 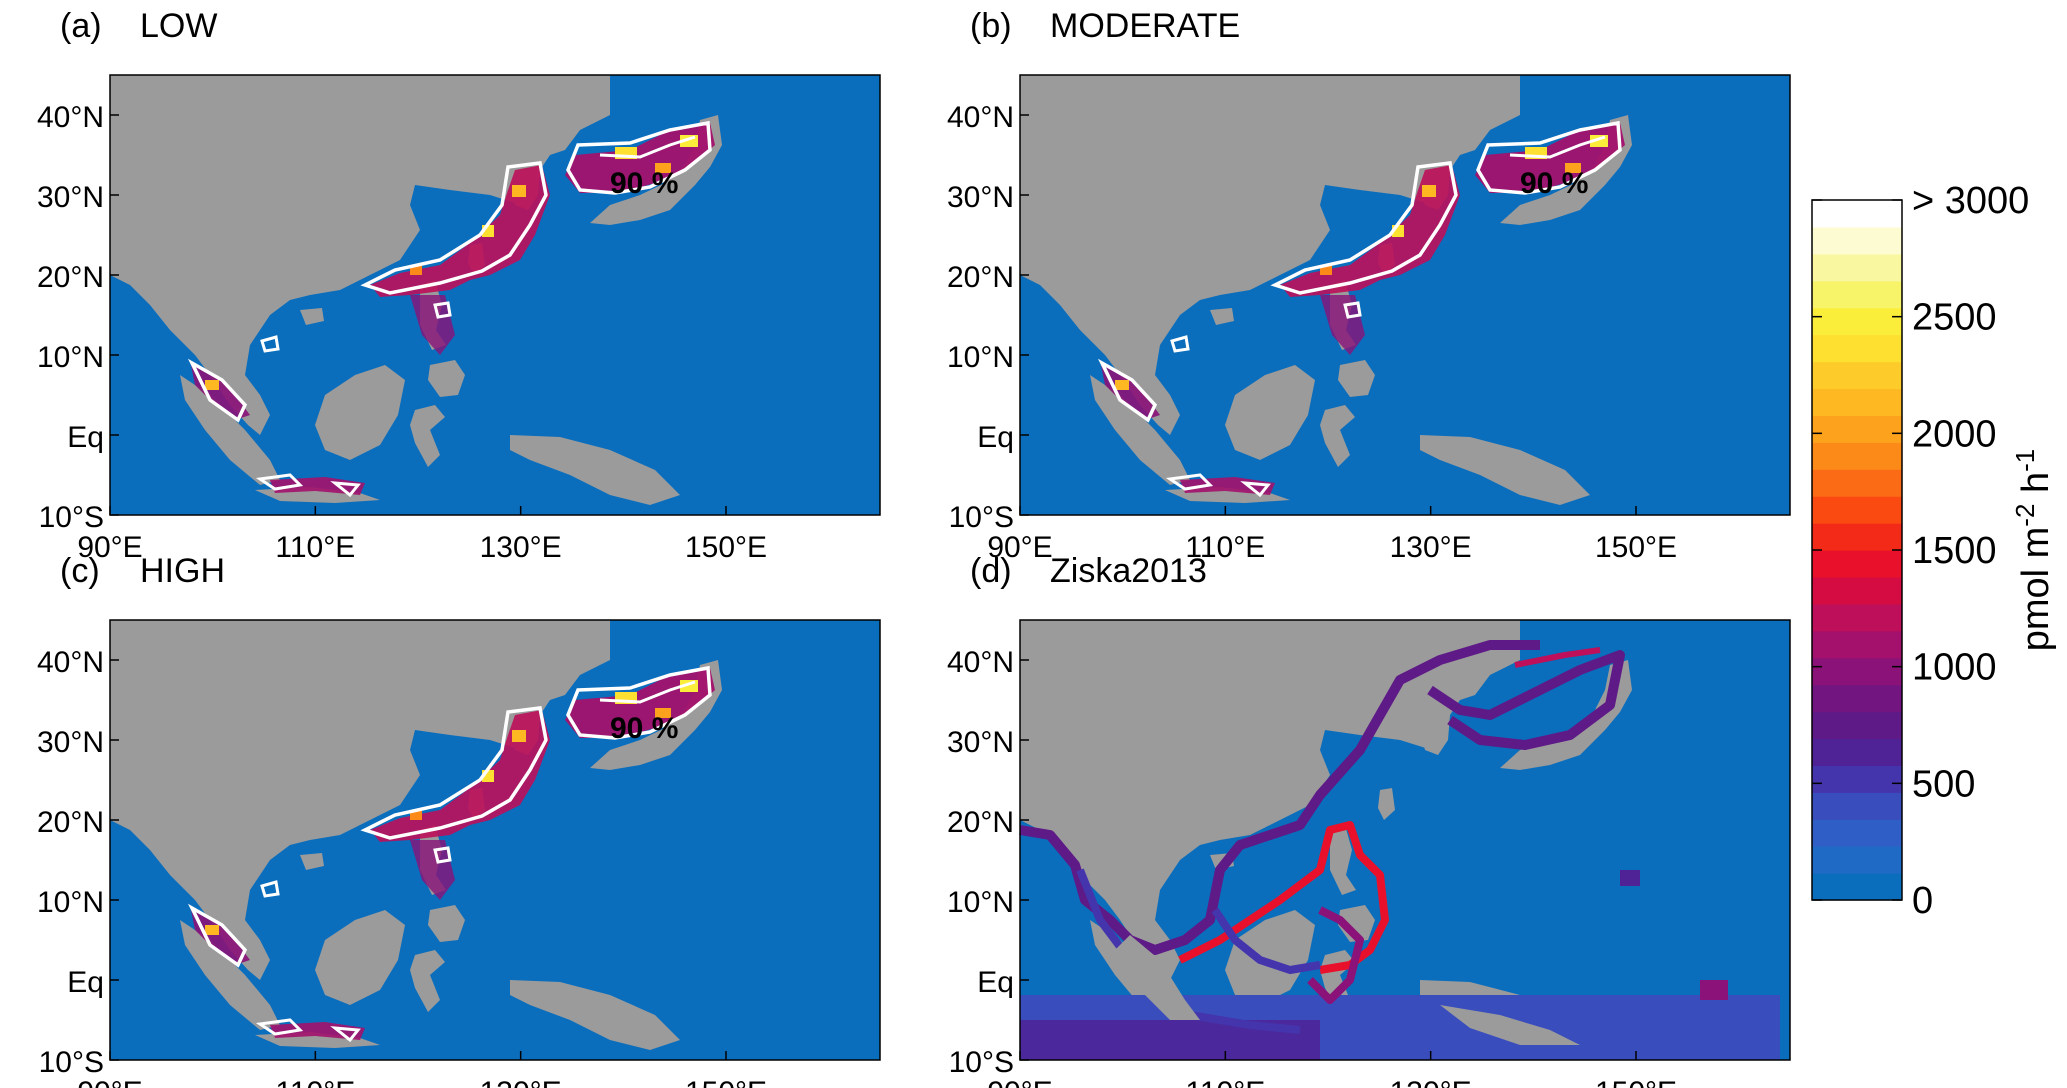 I want to click on panel-tag: (a), so click(x=81, y=26).